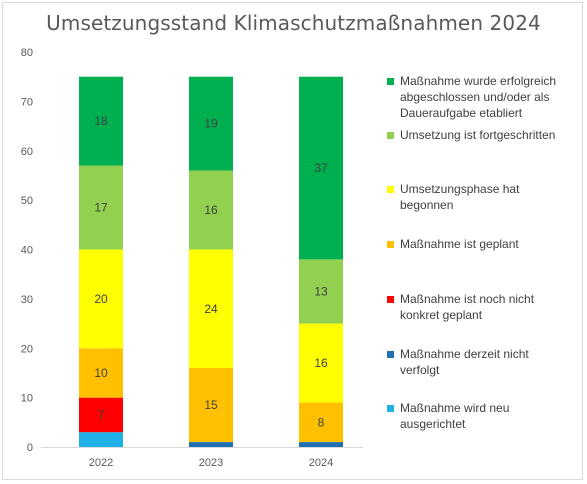 This screenshot has height=484, width=587. I want to click on y-tick-label: 0, so click(30, 448).